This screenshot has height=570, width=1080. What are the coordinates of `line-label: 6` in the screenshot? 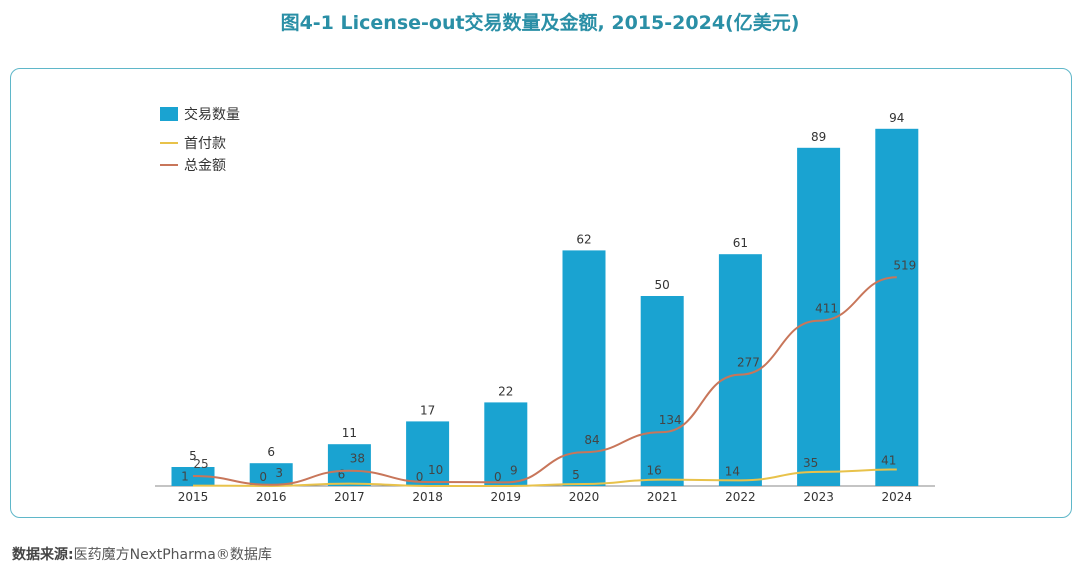 It's located at (342, 475).